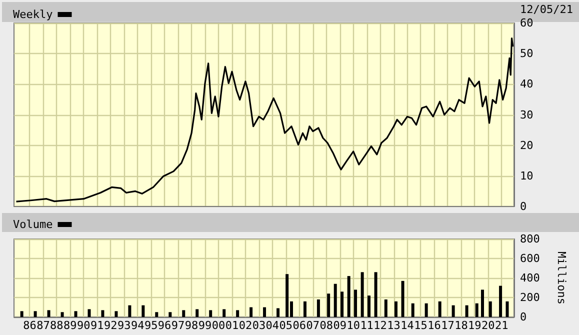  What do you see at coordinates (29, 325) in the screenshot?
I see `x-tick-label: 86` at bounding box center [29, 325].